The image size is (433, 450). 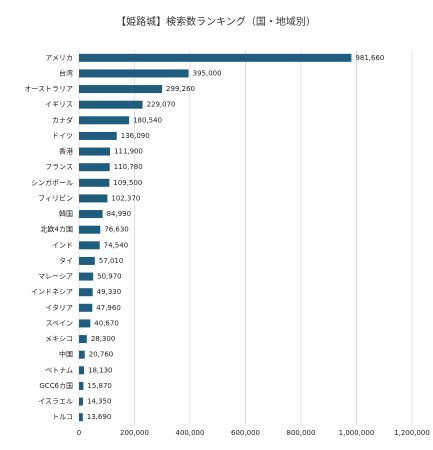 What do you see at coordinates (59, 105) in the screenshot?
I see `category-label: イギリス` at bounding box center [59, 105].